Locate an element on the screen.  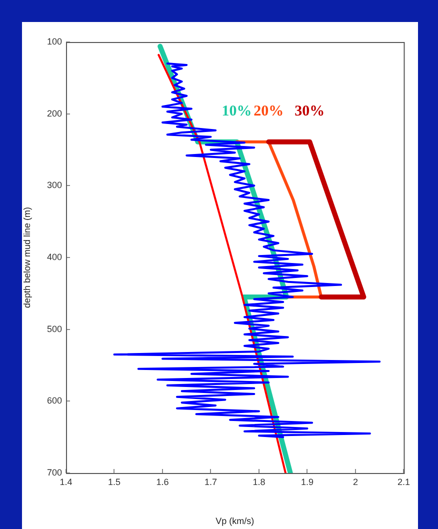
x-tick-label: 1.5 is located at coordinates (114, 481).